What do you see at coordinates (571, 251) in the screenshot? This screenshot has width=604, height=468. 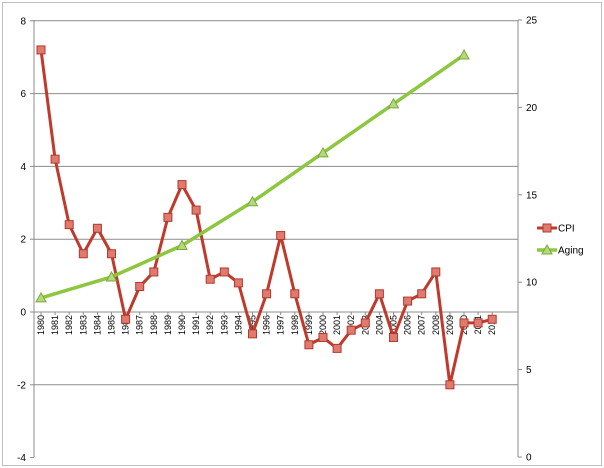 I see `legend-label: Aging` at bounding box center [571, 251].